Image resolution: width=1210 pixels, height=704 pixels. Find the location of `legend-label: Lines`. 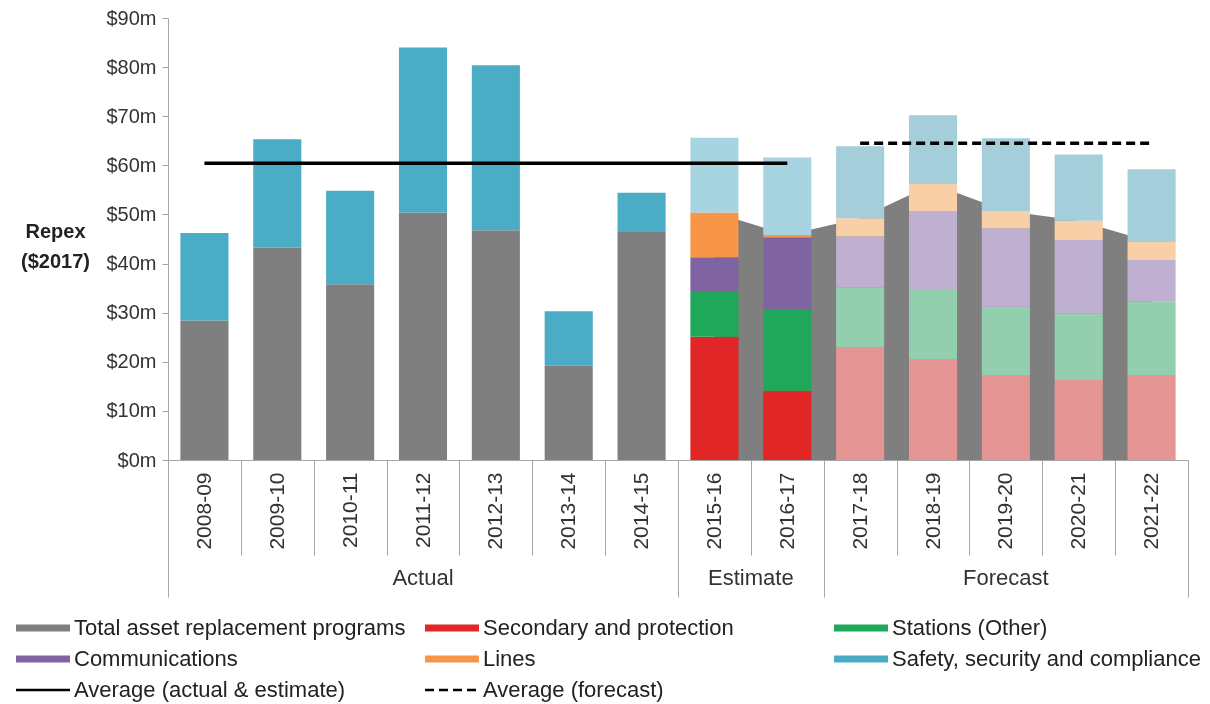

legend-label: Lines is located at coordinates (509, 658).